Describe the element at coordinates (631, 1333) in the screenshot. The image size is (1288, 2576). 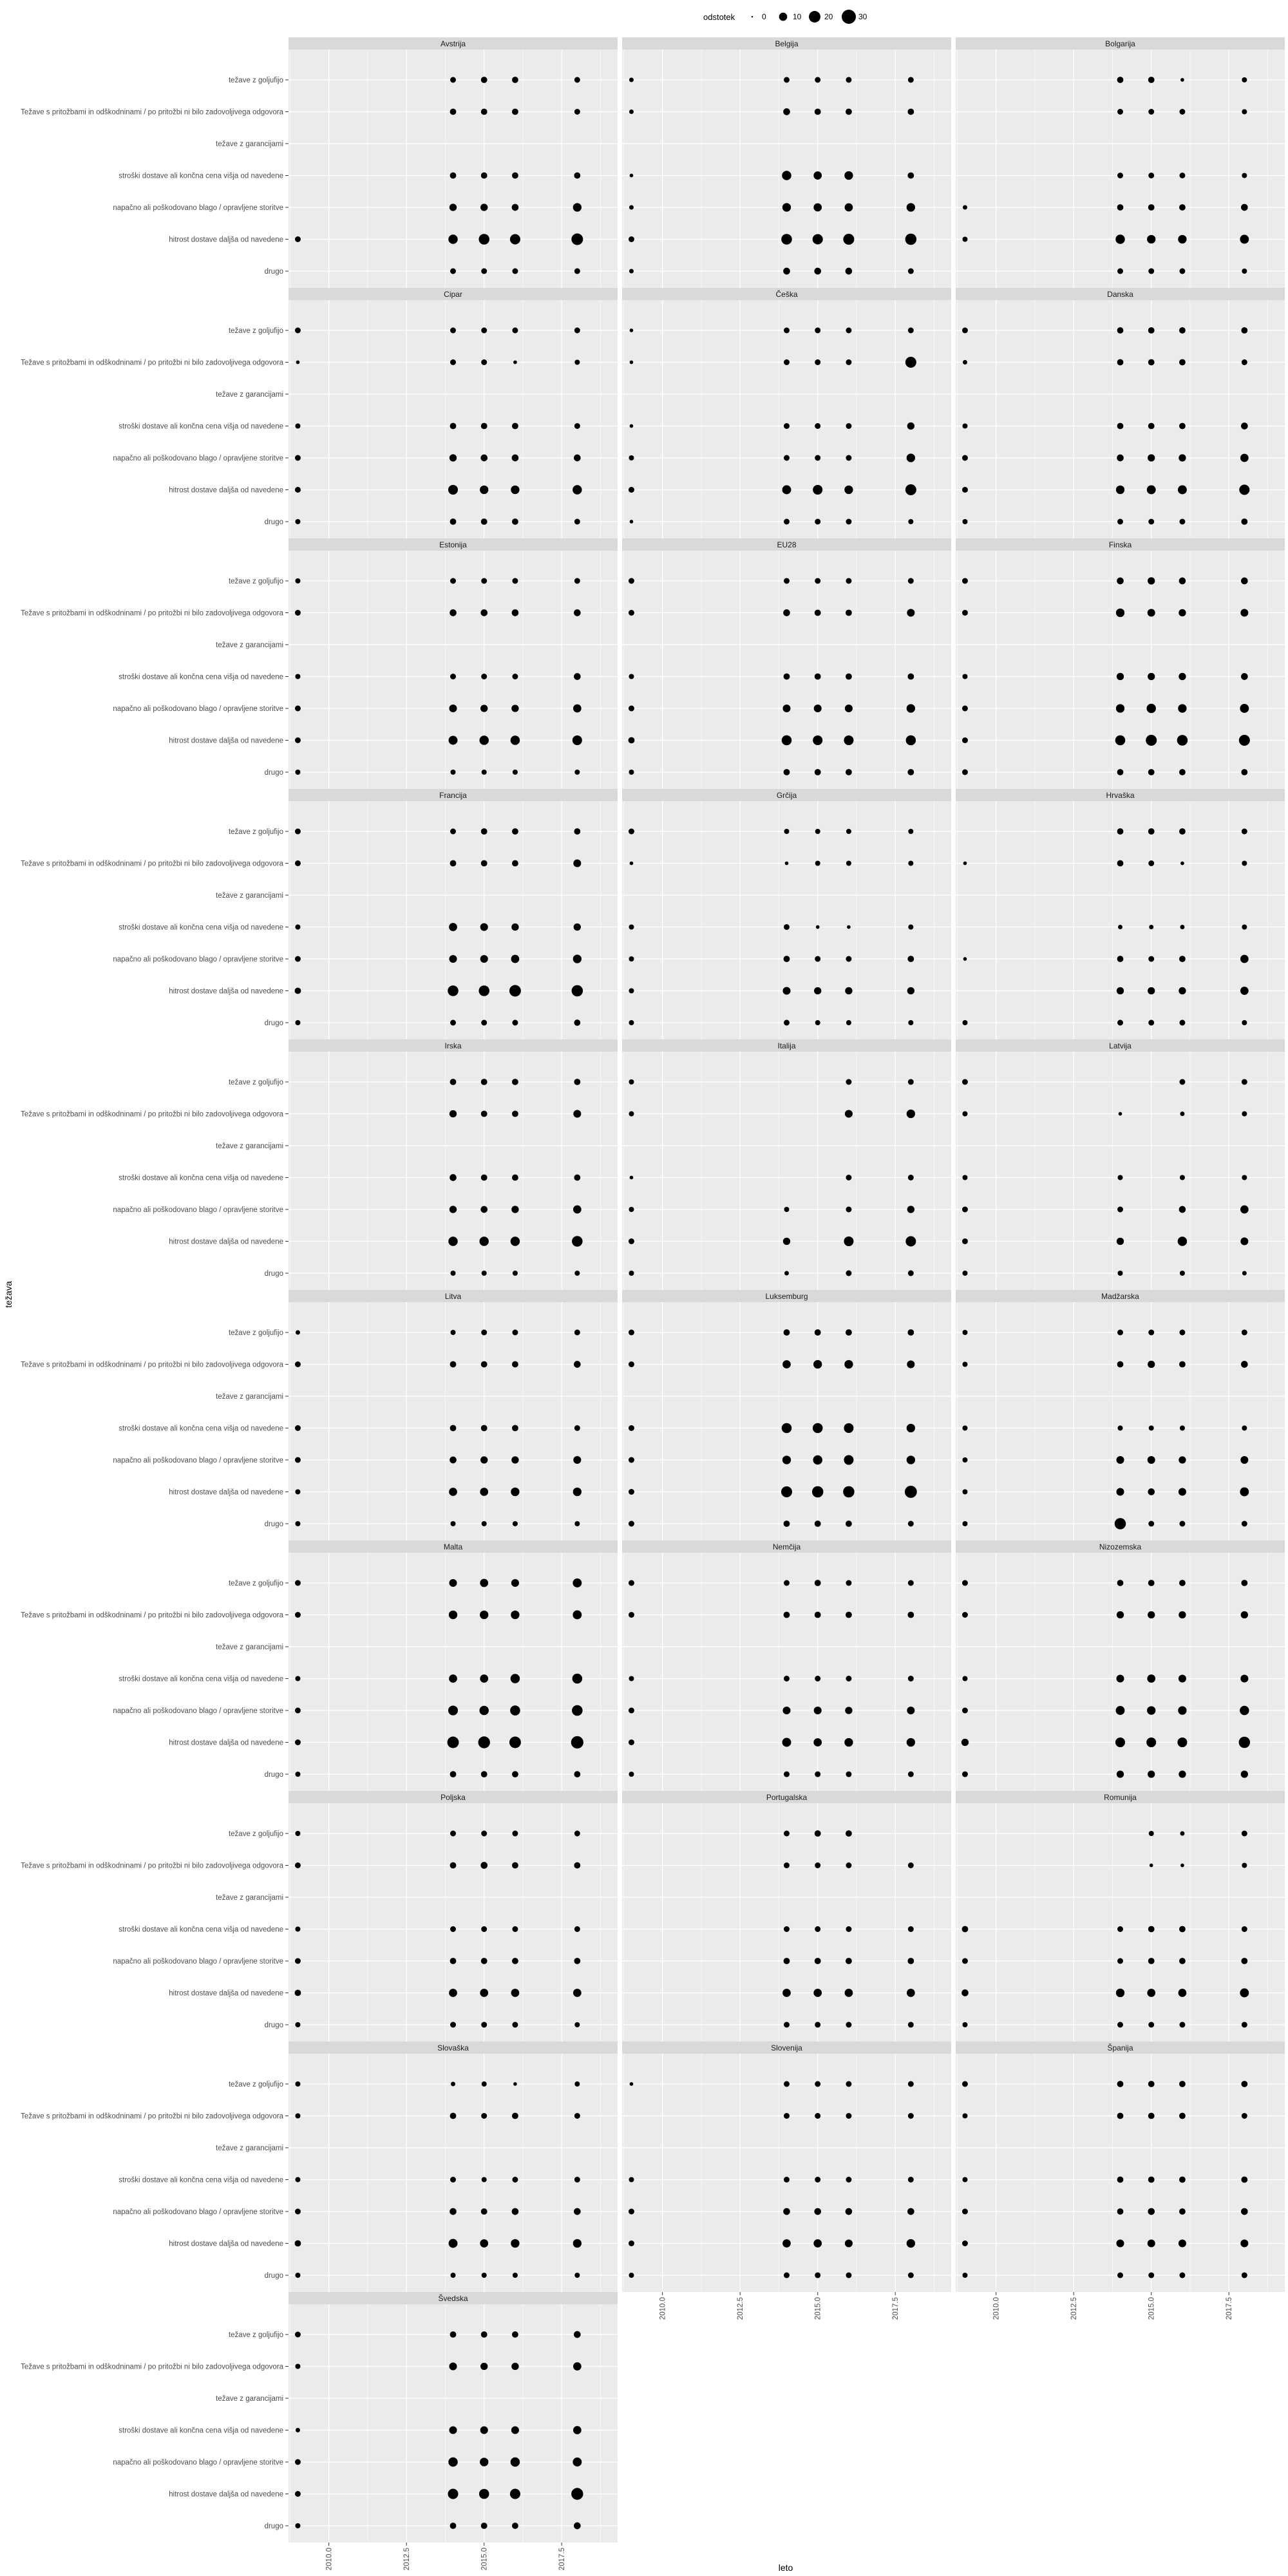
I see `point-Luksemburg-0-2009` at that location.